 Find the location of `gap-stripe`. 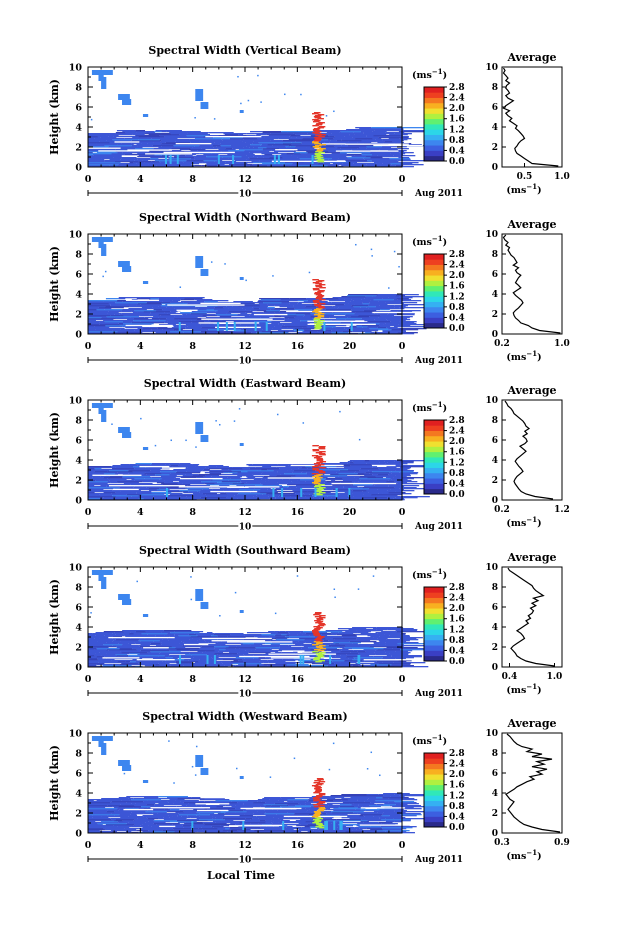

gap-stripe is located at coordinates (341, 324).